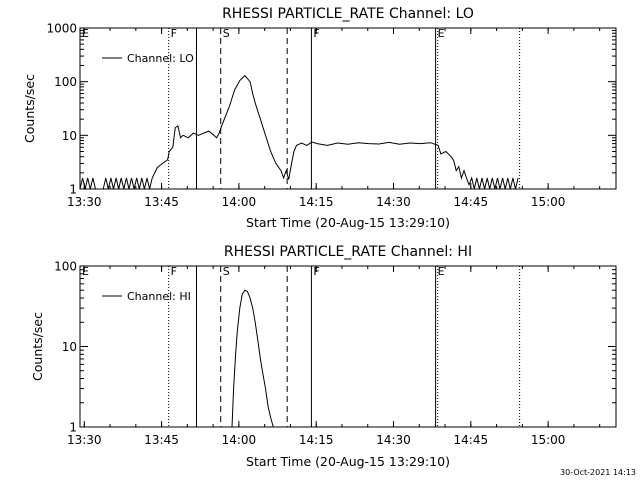  I want to click on series-line, so click(252, 358).